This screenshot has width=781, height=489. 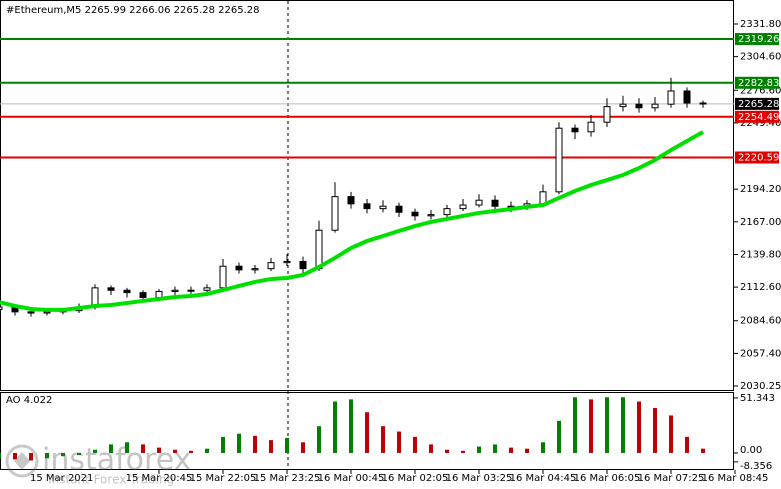 What do you see at coordinates (22, 461) in the screenshot?
I see `watermark-logo` at bounding box center [22, 461].